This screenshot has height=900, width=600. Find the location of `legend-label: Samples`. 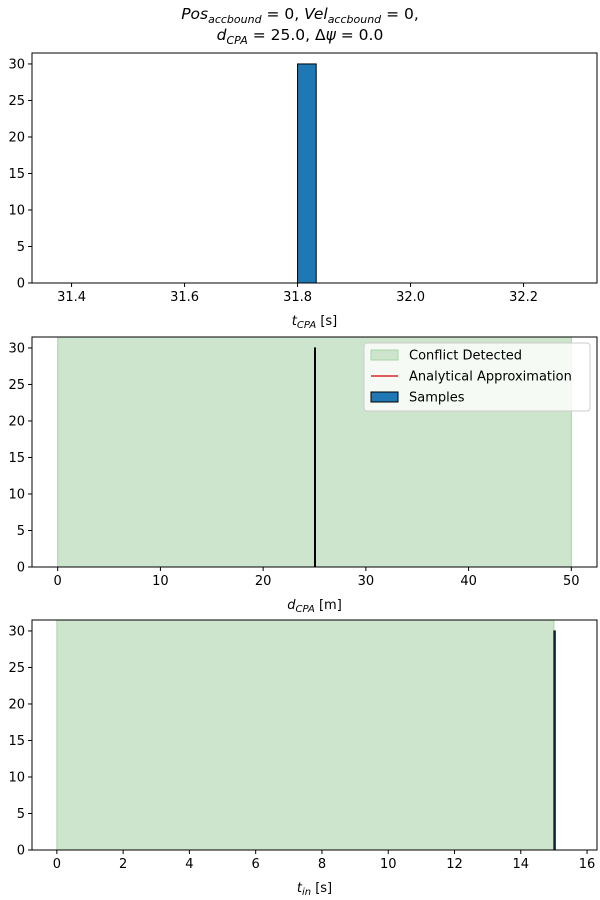

legend-label: Samples is located at coordinates (437, 398).